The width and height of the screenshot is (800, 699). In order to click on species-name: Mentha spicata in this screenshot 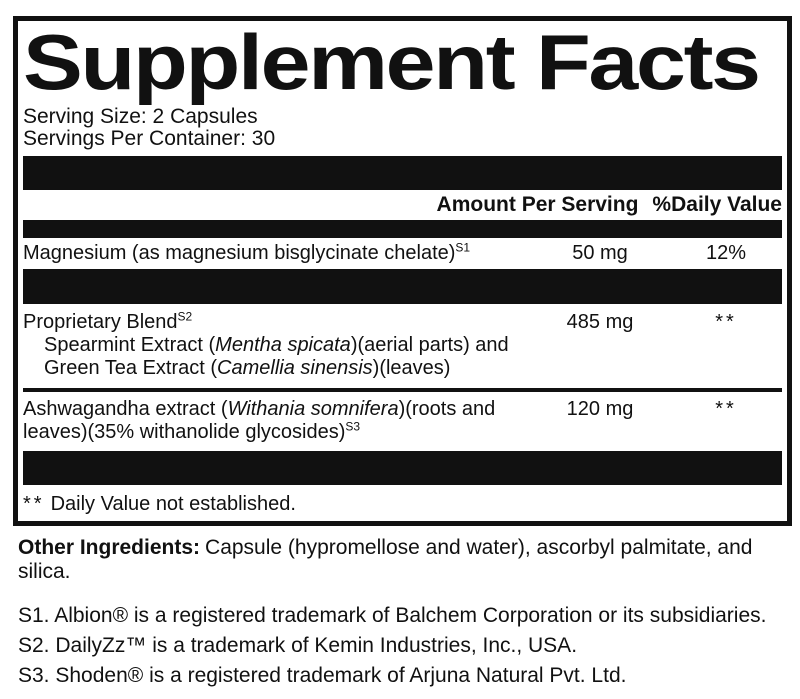, I will do `click(283, 345)`.